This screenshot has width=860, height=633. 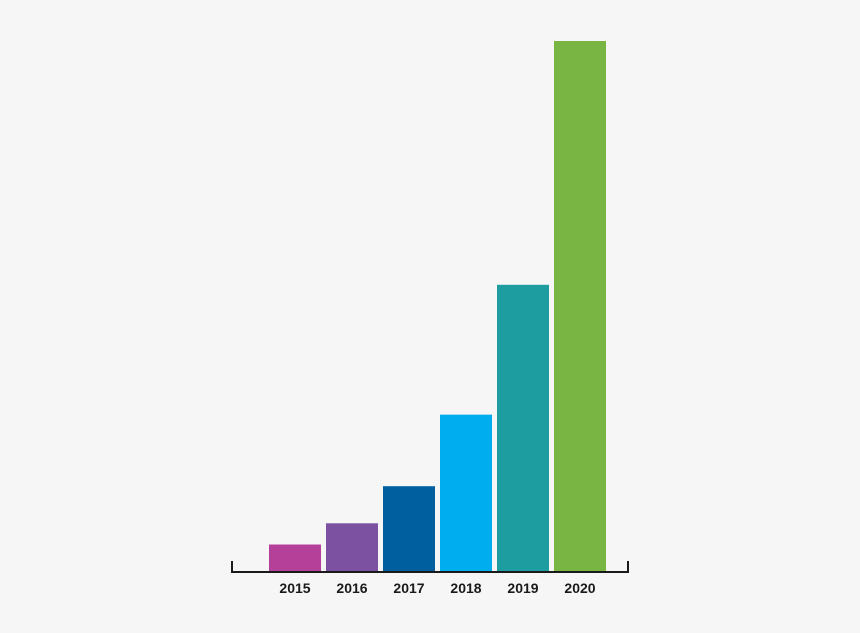 What do you see at coordinates (437, 588) in the screenshot?
I see `x-tick-labels: 2015 2016 2017 2018 2019 2020` at bounding box center [437, 588].